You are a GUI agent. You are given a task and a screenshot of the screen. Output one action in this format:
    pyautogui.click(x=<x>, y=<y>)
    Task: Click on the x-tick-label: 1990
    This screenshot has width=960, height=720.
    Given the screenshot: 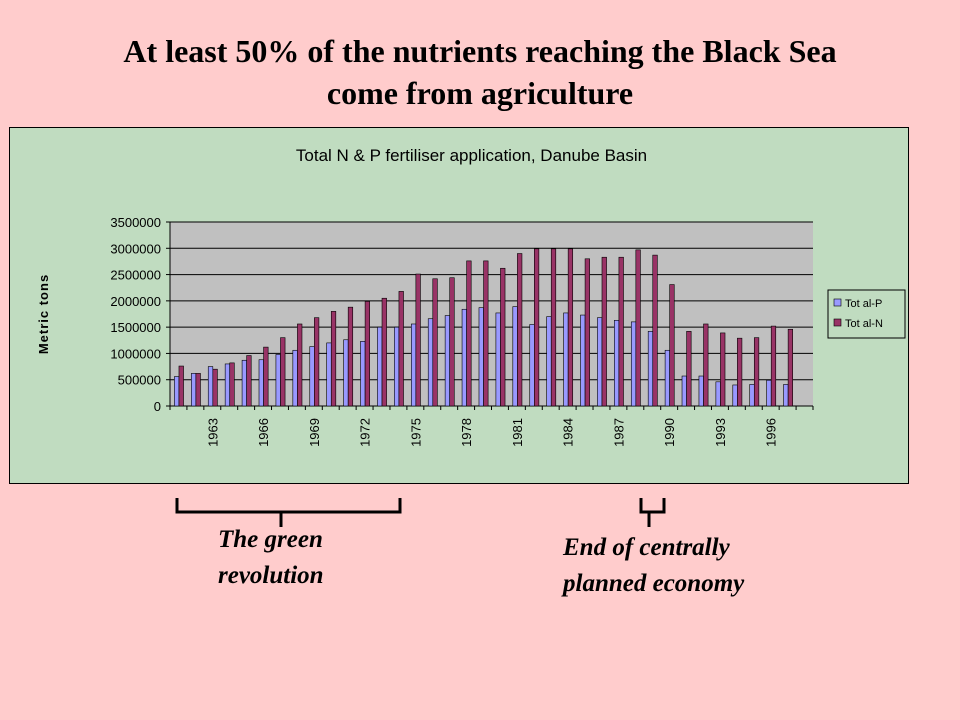 What is the action you would take?
    pyautogui.click(x=669, y=432)
    